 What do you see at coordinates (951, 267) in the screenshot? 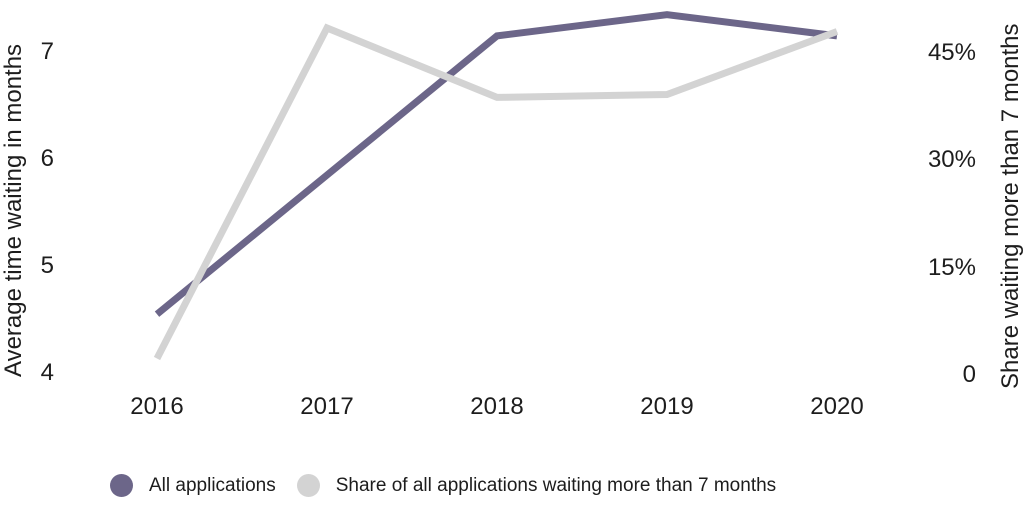
I see `right-axis-tick-label: 15%` at bounding box center [951, 267].